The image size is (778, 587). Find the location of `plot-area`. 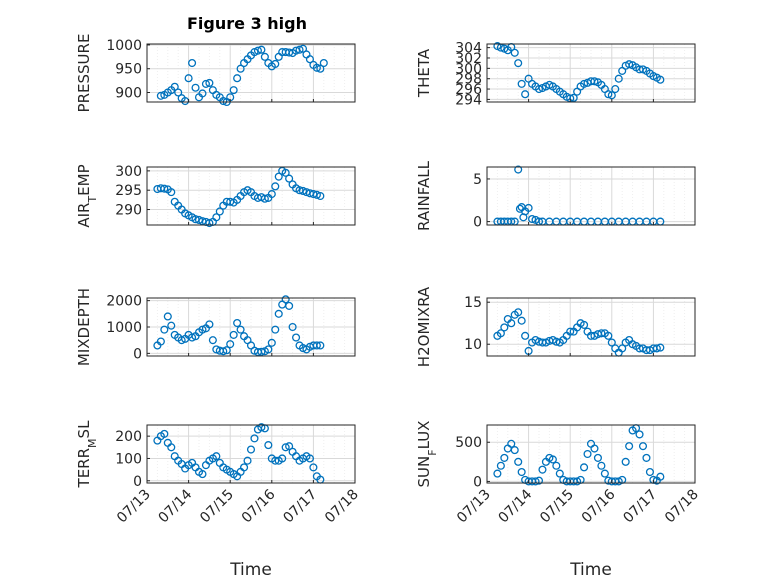

plot-area is located at coordinates (591, 196).